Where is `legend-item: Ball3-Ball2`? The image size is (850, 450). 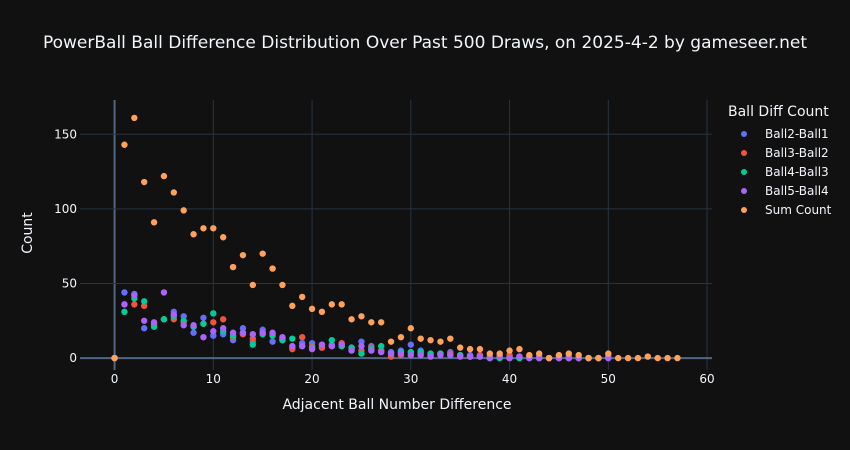
legend-item: Ball3-Ball2 is located at coordinates (779, 152).